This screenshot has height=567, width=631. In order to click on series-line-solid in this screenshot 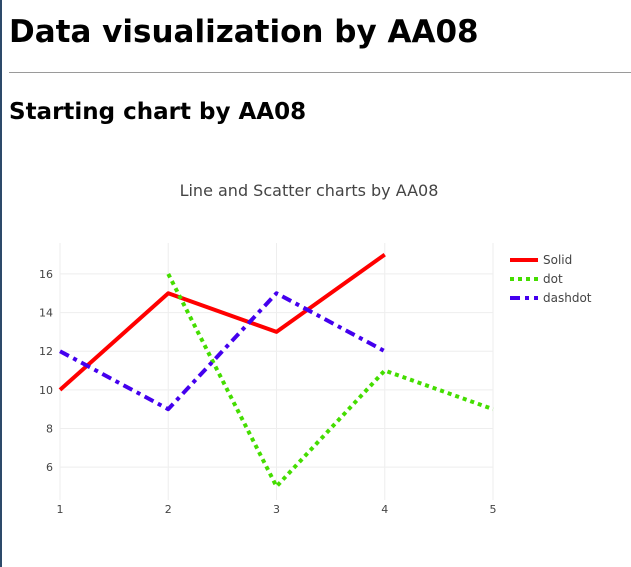, I will do `click(222, 322)`.